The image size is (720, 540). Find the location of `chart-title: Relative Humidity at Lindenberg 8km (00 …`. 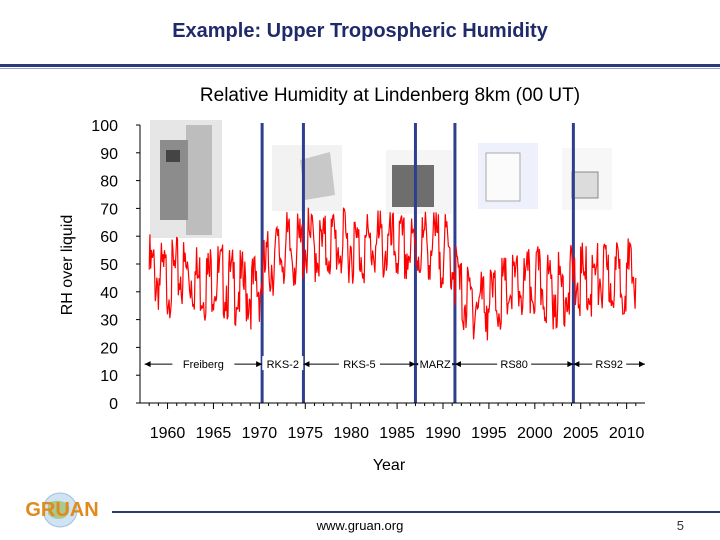

chart-title: Relative Humidity at Lindenberg 8km (00 … is located at coordinates (390, 95).